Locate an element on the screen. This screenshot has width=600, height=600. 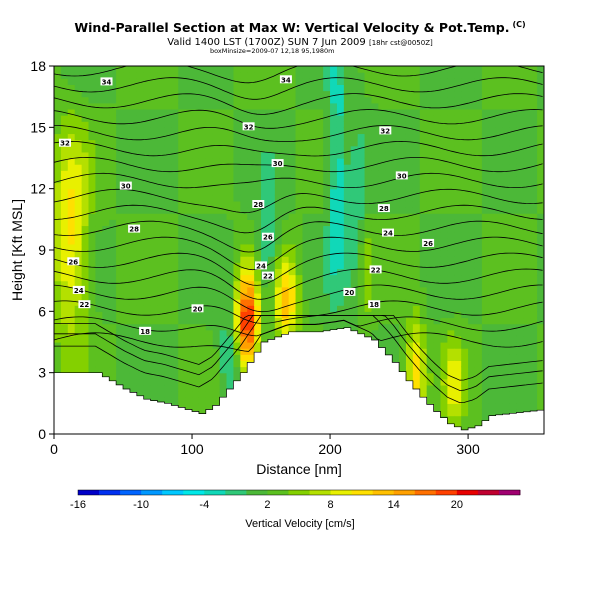
contour-label-bg is located at coordinates (383, 208).